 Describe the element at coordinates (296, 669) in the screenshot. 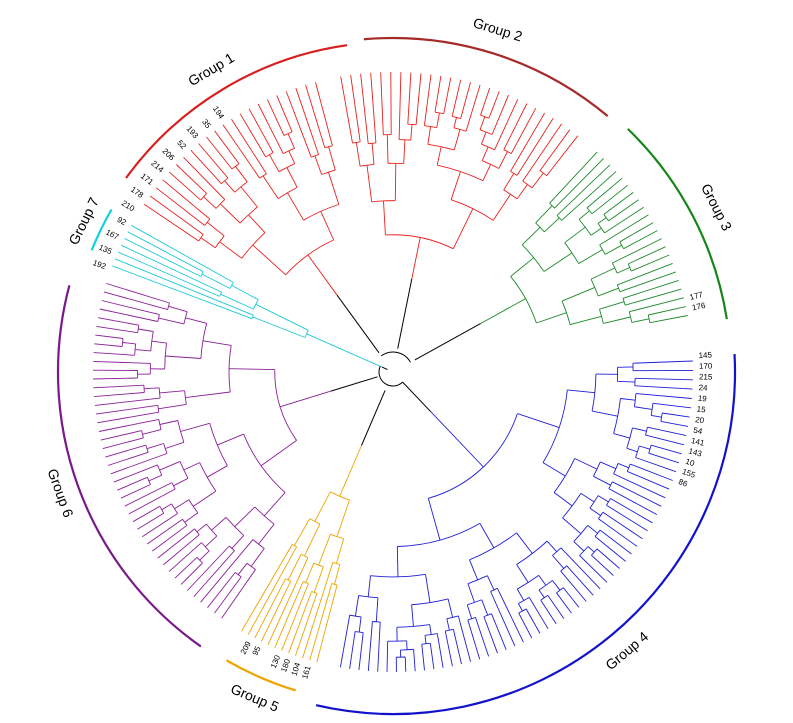

I see `tip-label: 104` at that location.